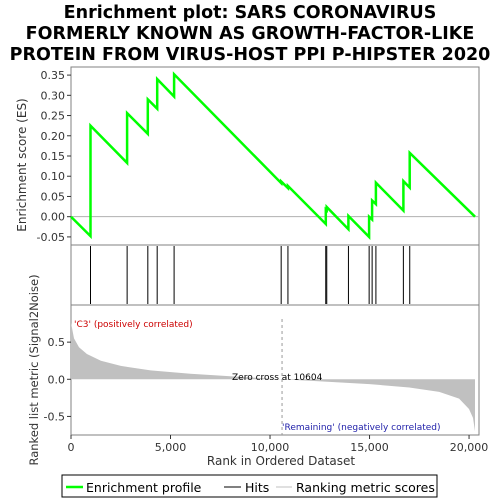  What do you see at coordinates (270, 447) in the screenshot?
I see `x-tick-label: 10,000` at bounding box center [270, 447].